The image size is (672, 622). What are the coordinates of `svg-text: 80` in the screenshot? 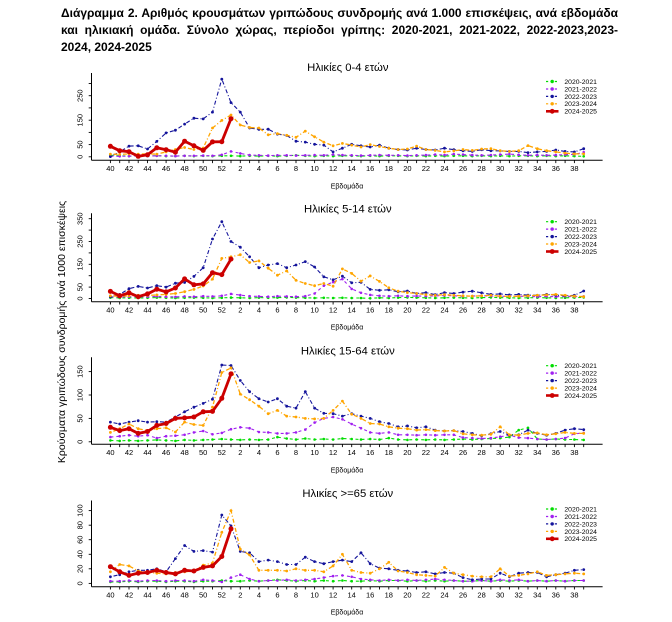 It's located at (79, 525).